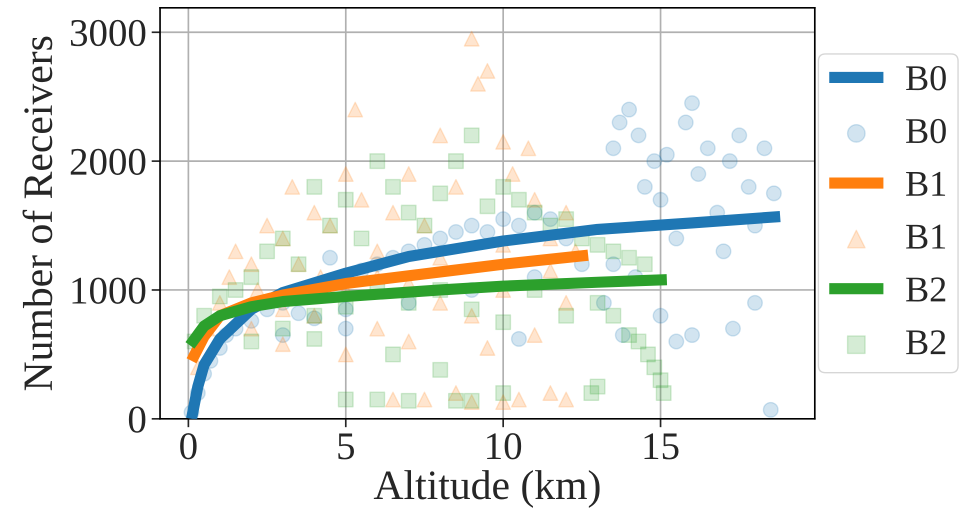 Image resolution: width=970 pixels, height=519 pixels. Describe the element at coordinates (37, 213) in the screenshot. I see `y-axis-title: Number of Receivers` at that location.